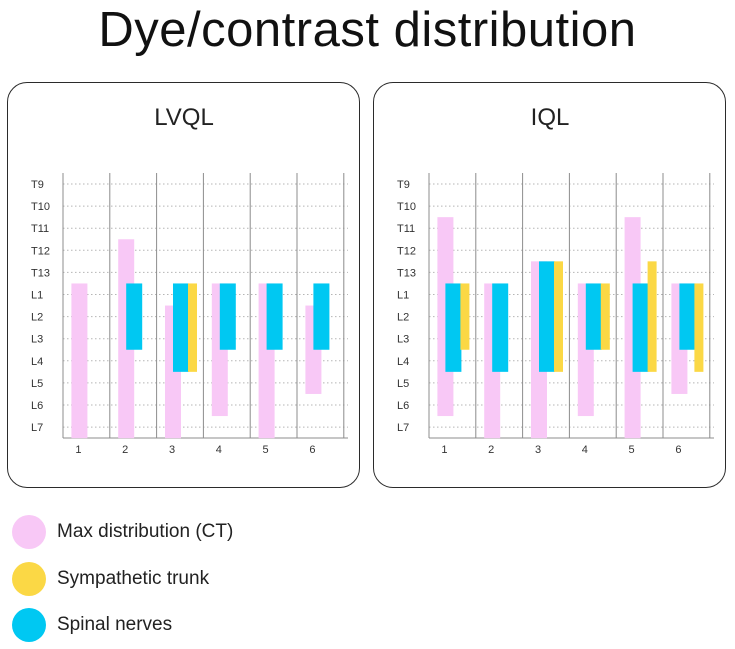  I want to click on legend-swatch-max-distribution, so click(29, 532).